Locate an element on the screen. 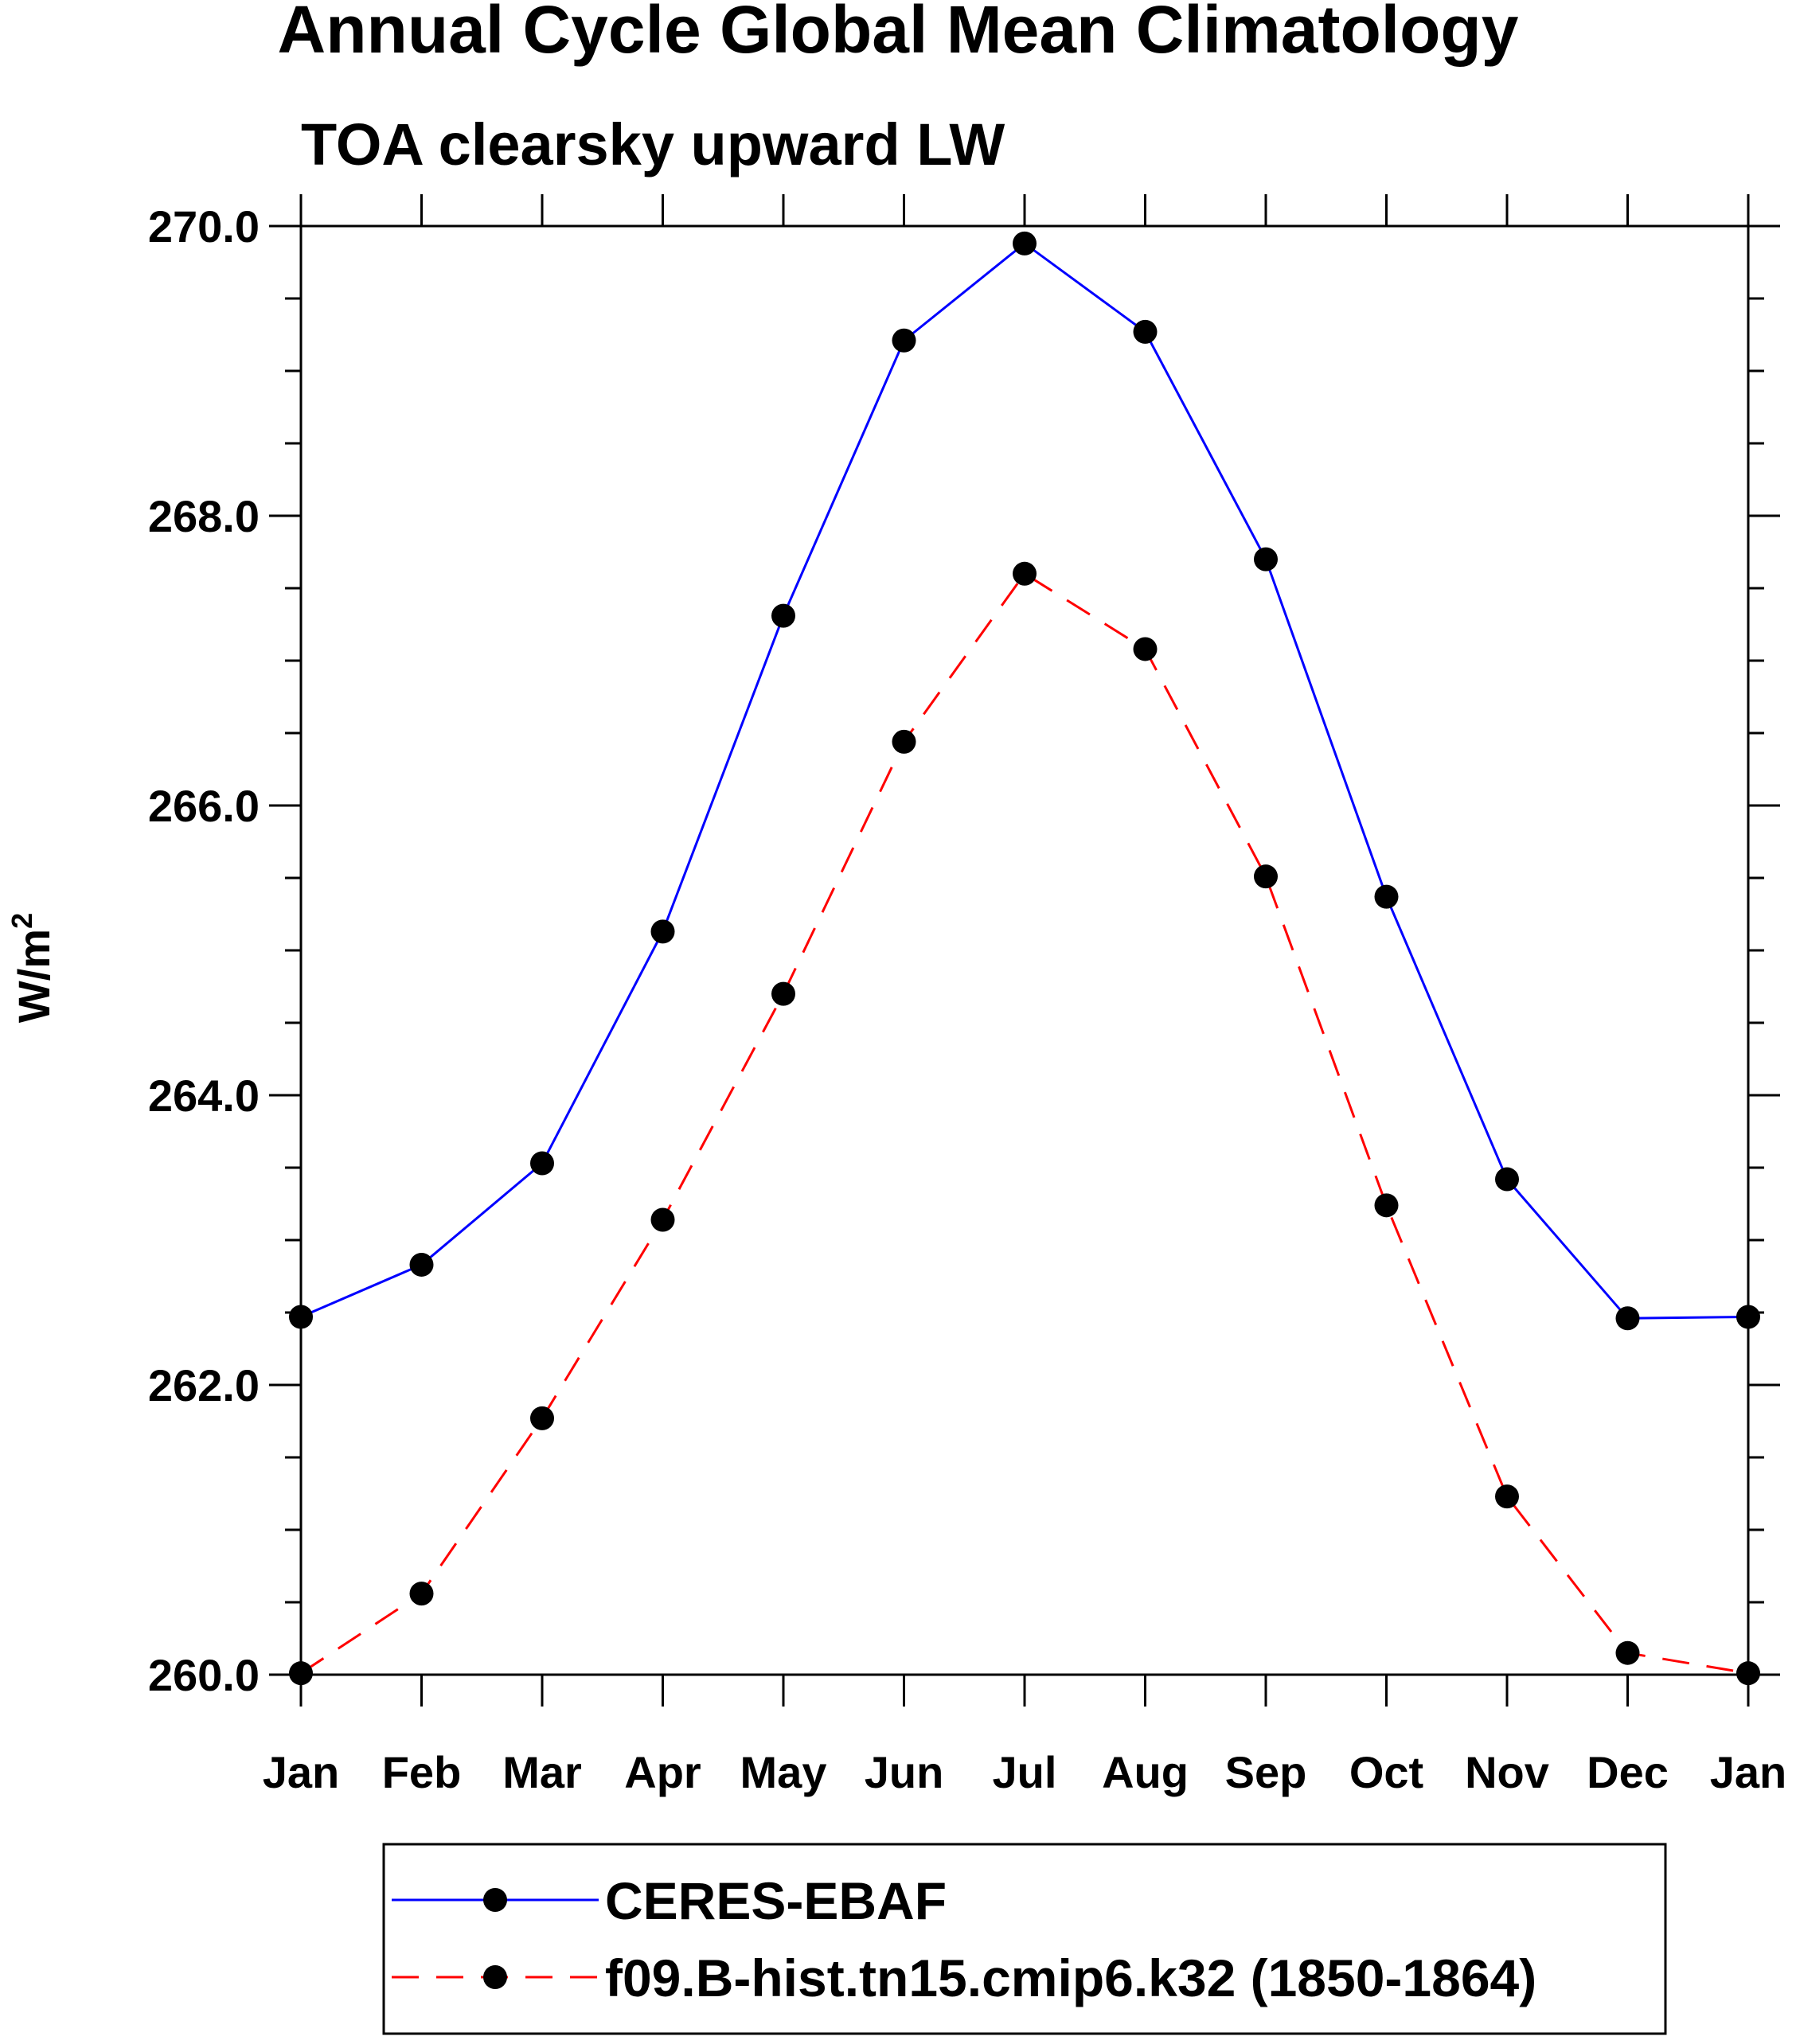 This screenshot has width=1796, height=2044. y-axis-label: W/m2 is located at coordinates (32, 968).